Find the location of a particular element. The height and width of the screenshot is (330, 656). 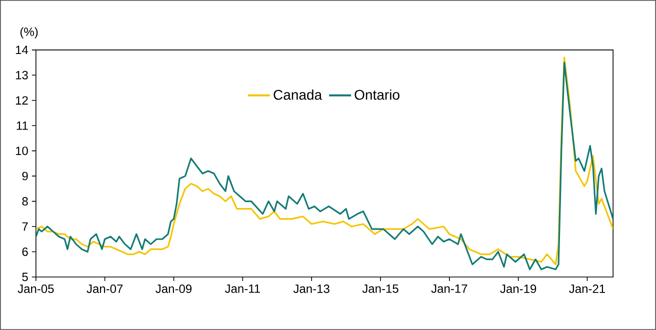

y-tick-label: 10 is located at coordinates (22, 151).